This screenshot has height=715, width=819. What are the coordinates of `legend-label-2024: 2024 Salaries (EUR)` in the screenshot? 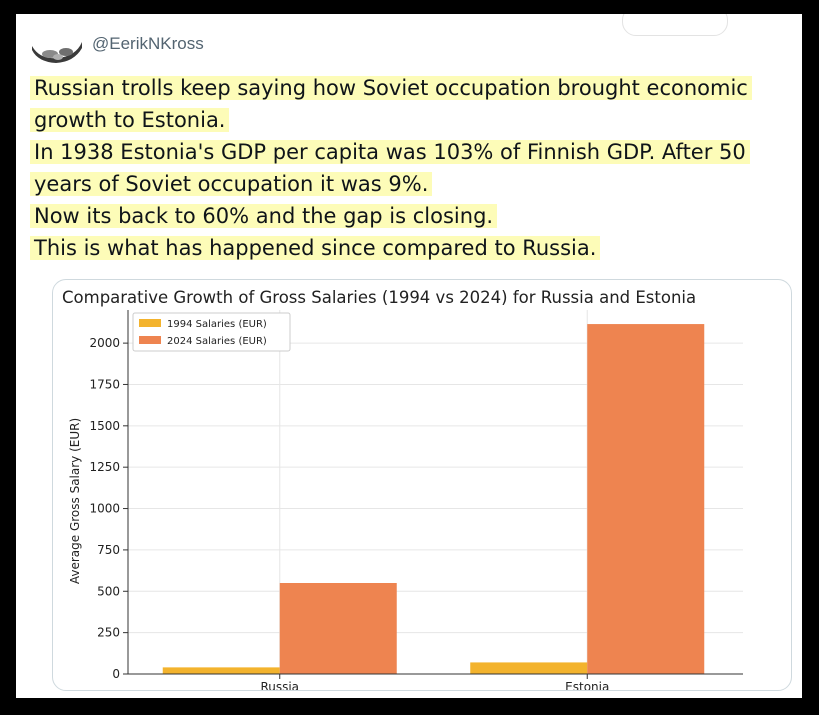 It's located at (217, 341).